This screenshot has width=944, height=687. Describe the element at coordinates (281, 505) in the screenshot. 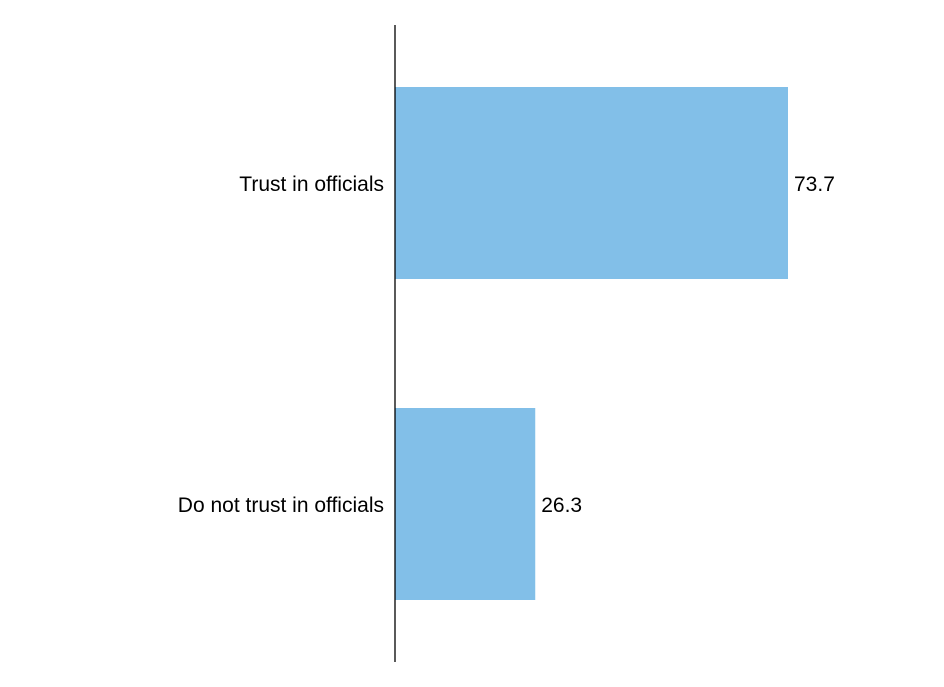

I see `category-label-do-not-trust-in-officials: Do not trust in officials` at that location.